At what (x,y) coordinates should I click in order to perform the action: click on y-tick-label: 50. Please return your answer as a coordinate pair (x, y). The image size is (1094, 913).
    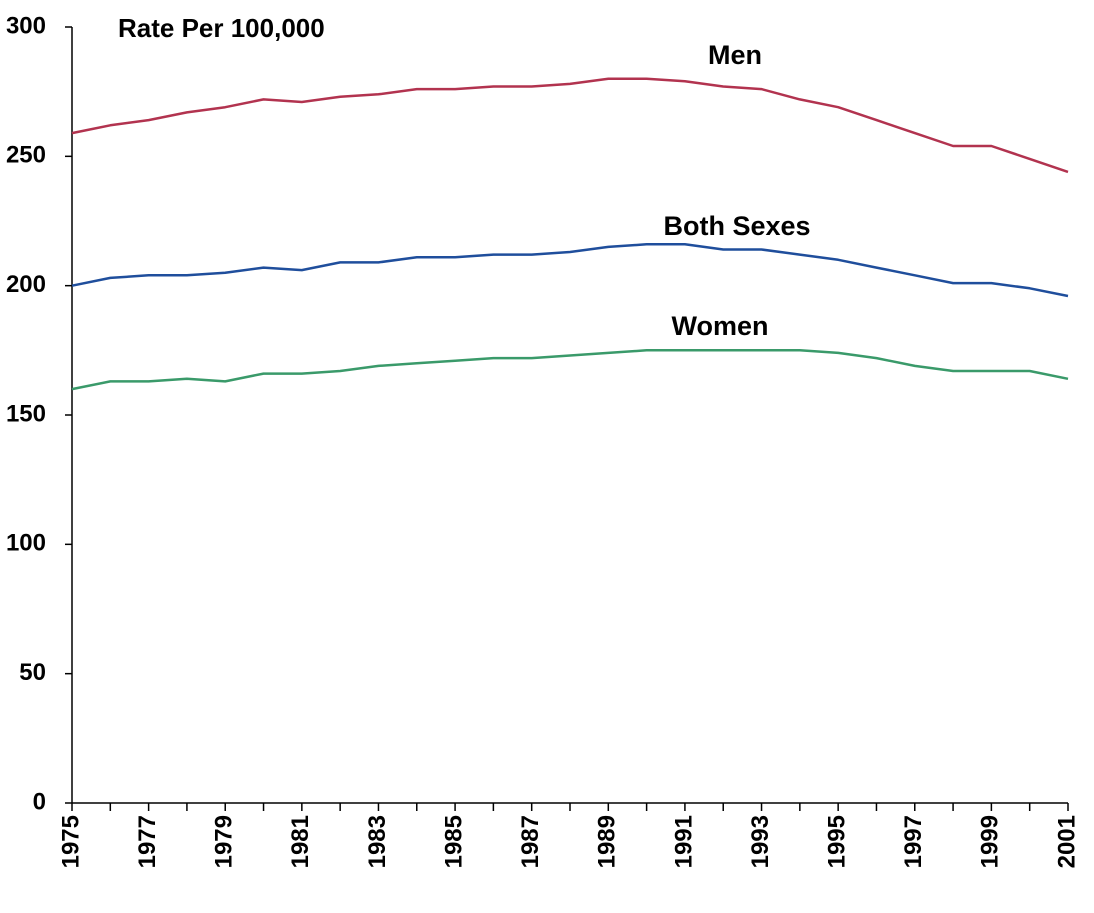
    Looking at the image, I should click on (32, 672).